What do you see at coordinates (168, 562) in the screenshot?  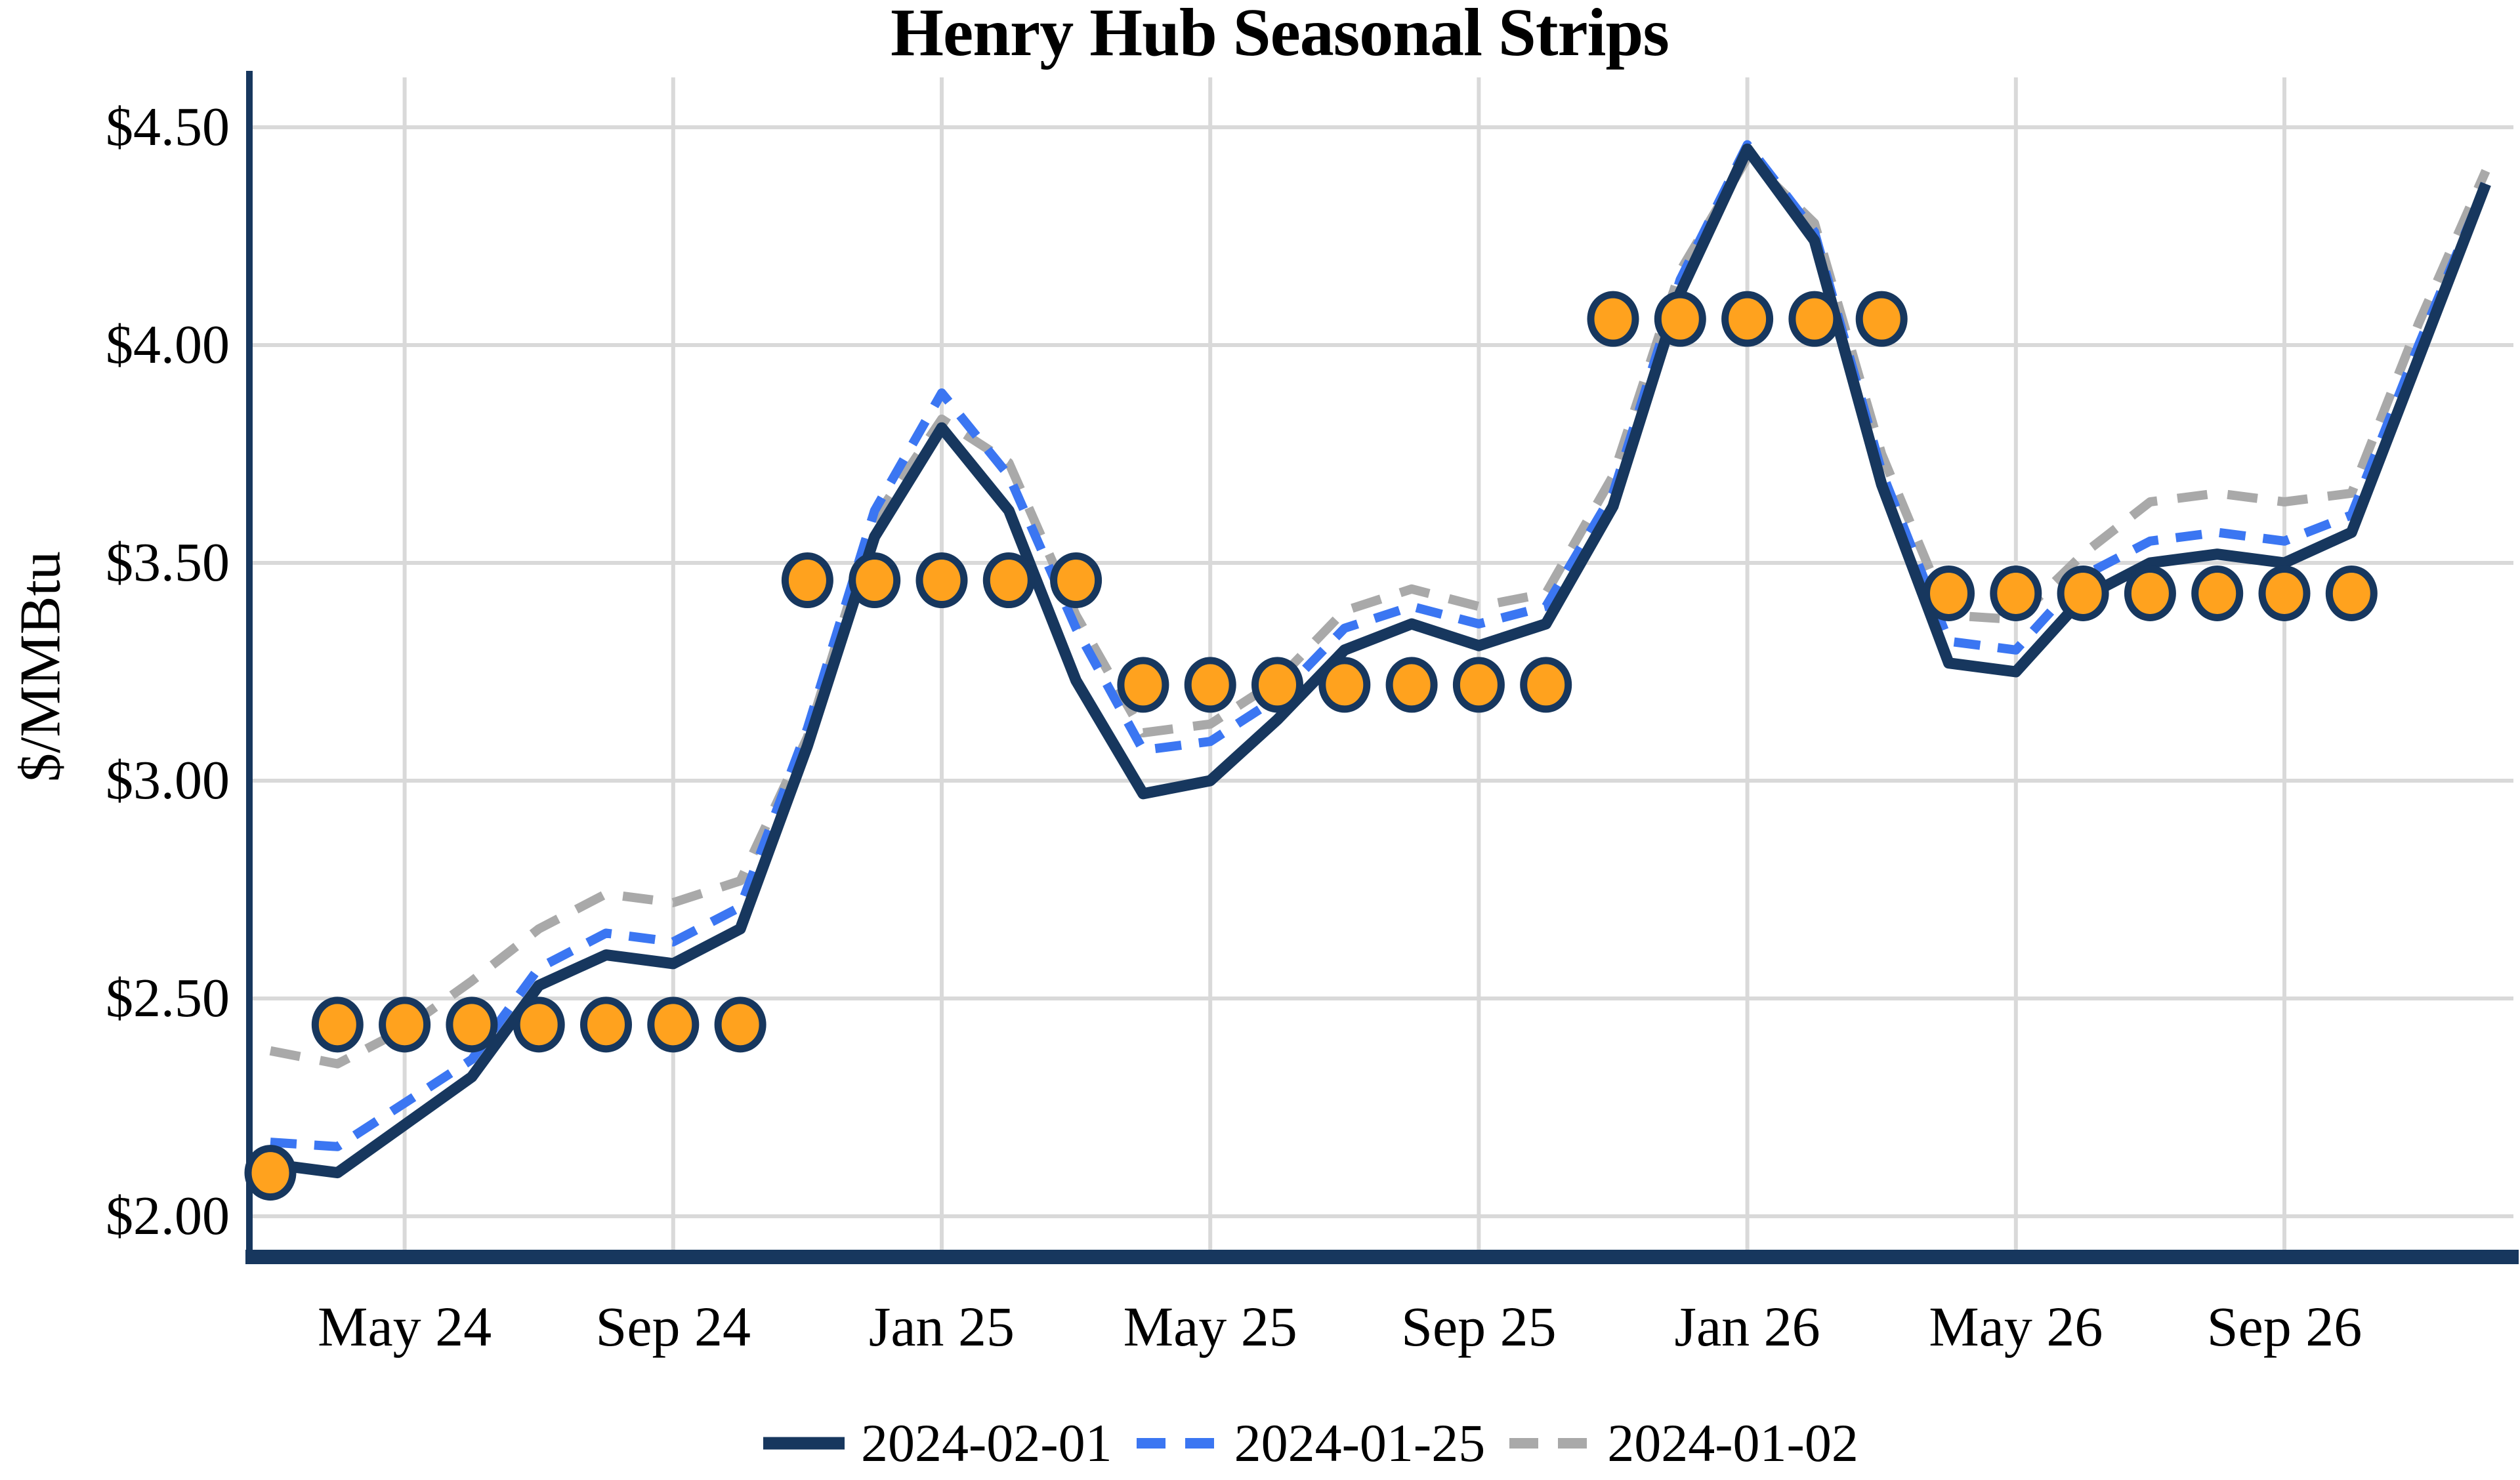 I see `y-tick-label: $3.50` at bounding box center [168, 562].